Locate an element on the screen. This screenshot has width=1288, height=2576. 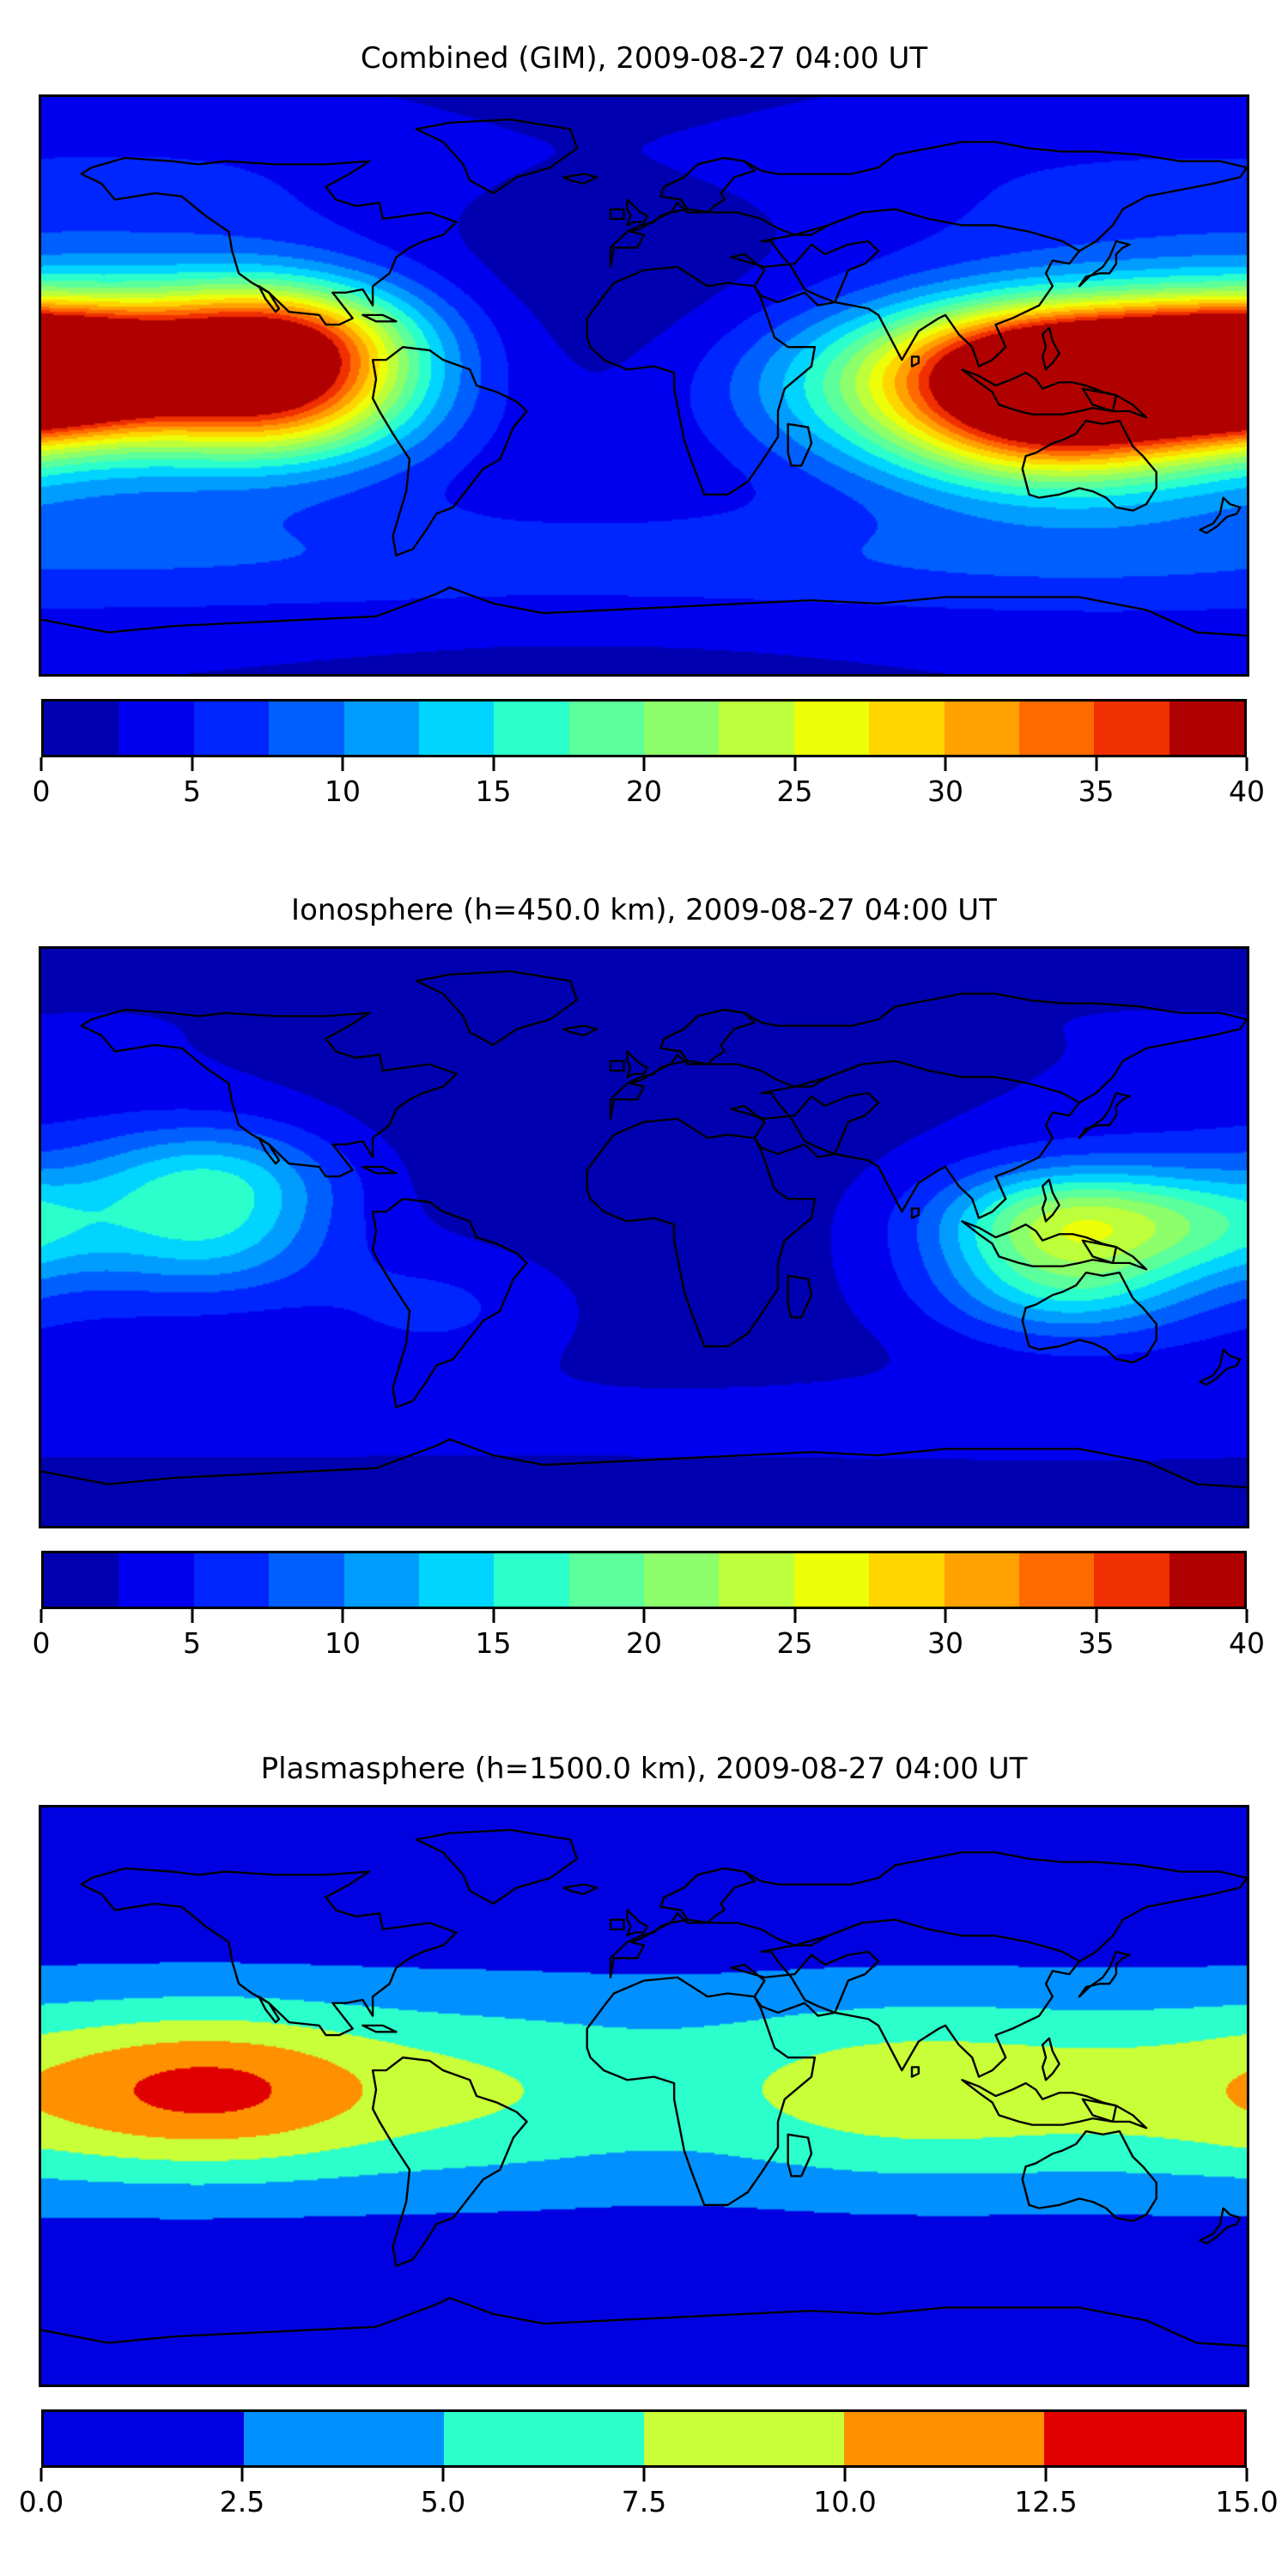
colorbar-labels-plasmasphere: 0.0 2.5 5.0 7.5 10.0 12.5 15.0 is located at coordinates (649, 2502).